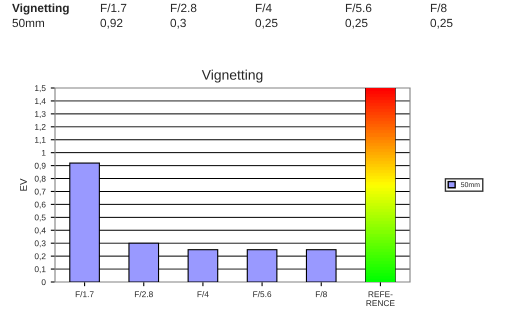 The width and height of the screenshot is (512, 324). I want to click on category-label: F/2.8, so click(183, 8).